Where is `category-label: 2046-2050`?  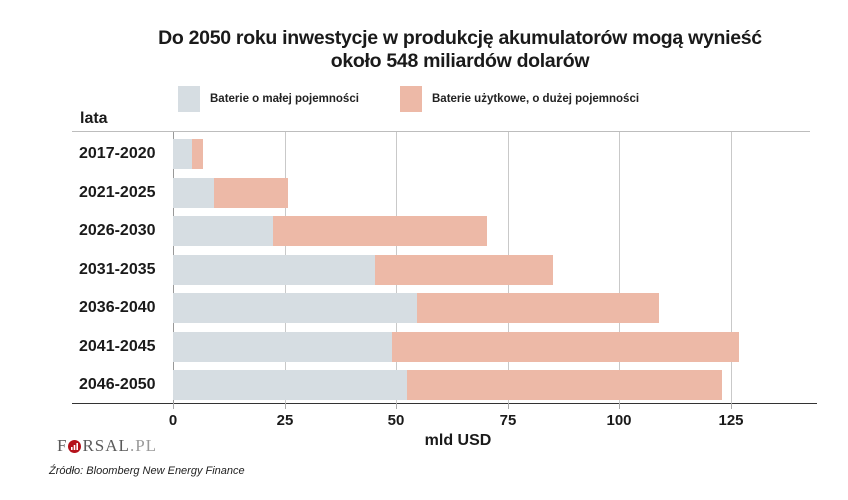 category-label: 2046-2050 is located at coordinates (117, 384).